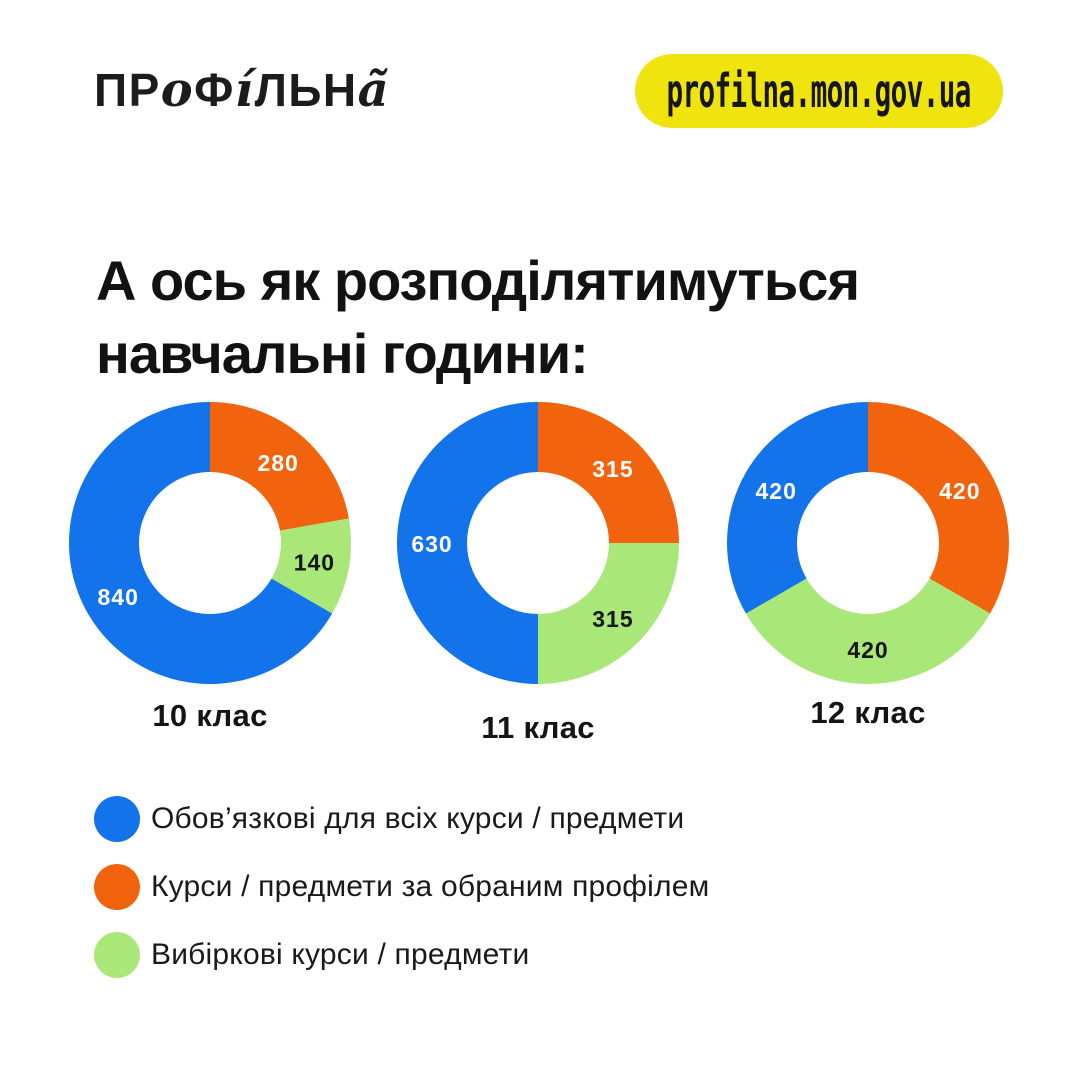 The height and width of the screenshot is (1080, 1080). What do you see at coordinates (538, 727) in the screenshot?
I see `chart-caption-grade-11: 11 клас` at bounding box center [538, 727].